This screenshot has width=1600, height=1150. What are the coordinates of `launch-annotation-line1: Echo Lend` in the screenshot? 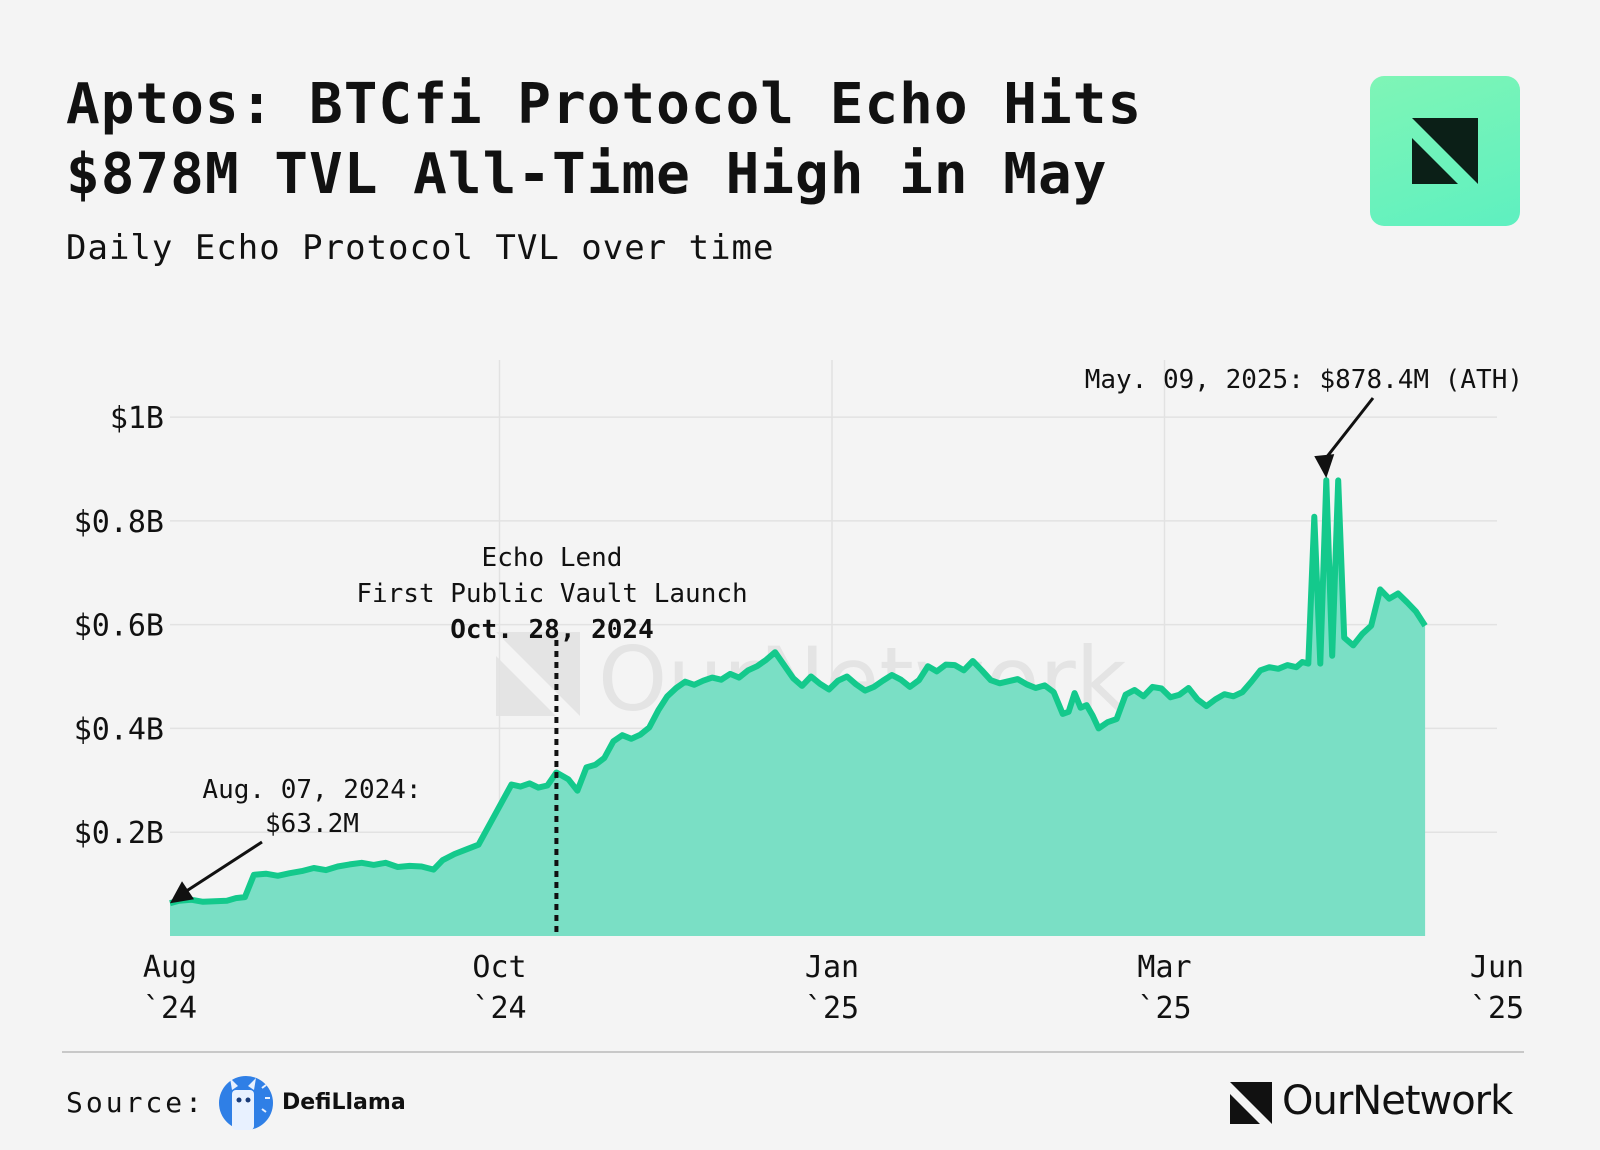 It's located at (552, 558).